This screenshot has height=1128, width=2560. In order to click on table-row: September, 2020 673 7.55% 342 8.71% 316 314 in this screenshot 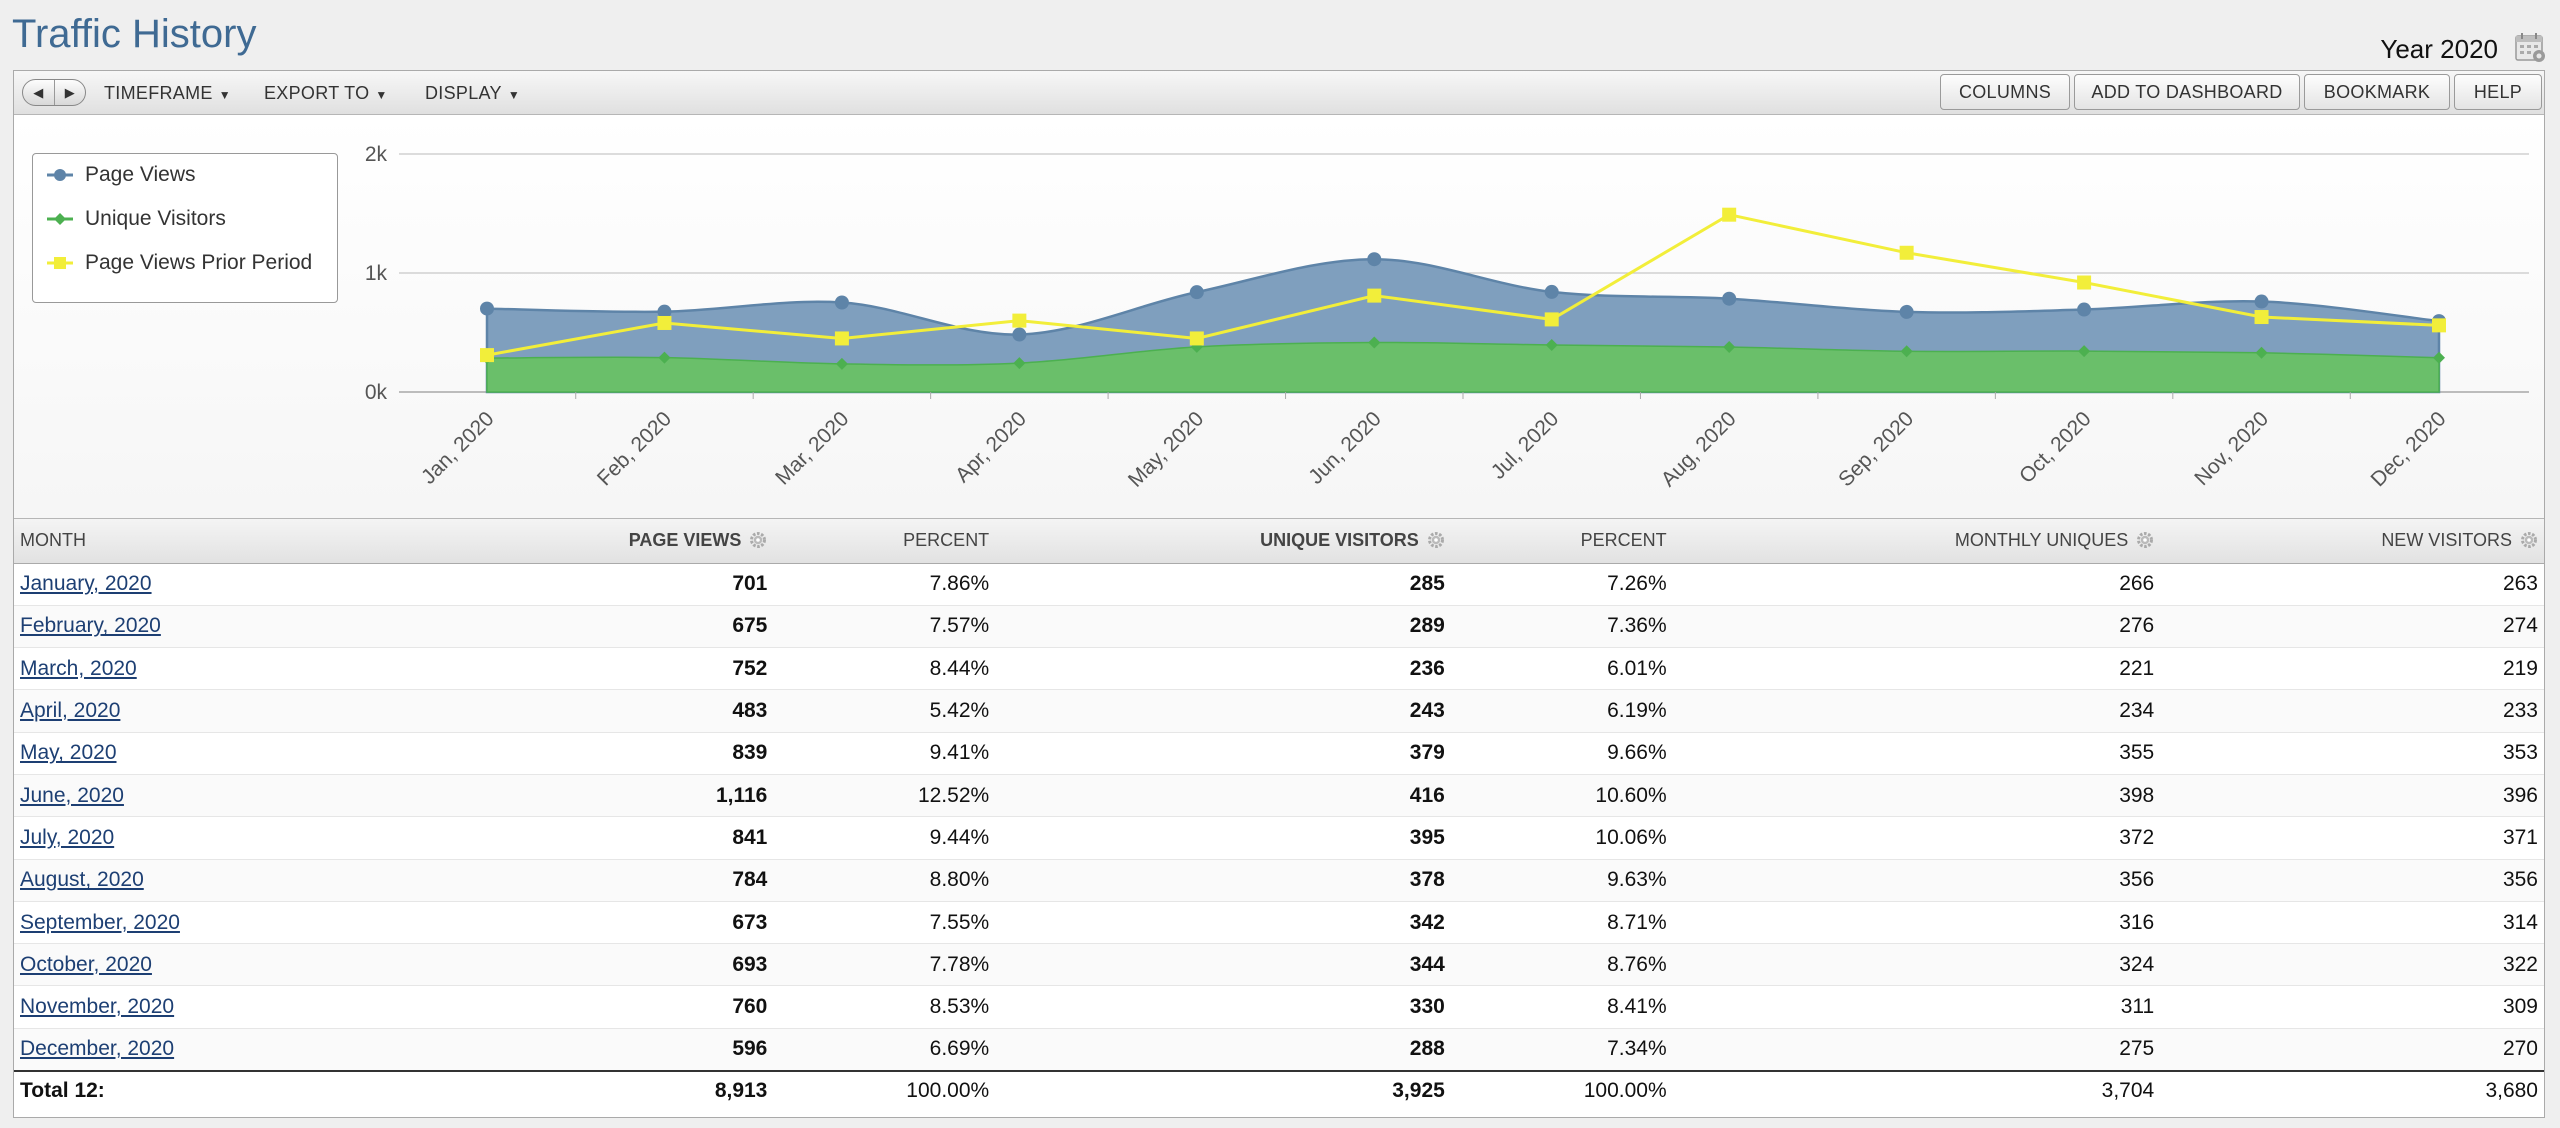, I will do `click(1279, 923)`.